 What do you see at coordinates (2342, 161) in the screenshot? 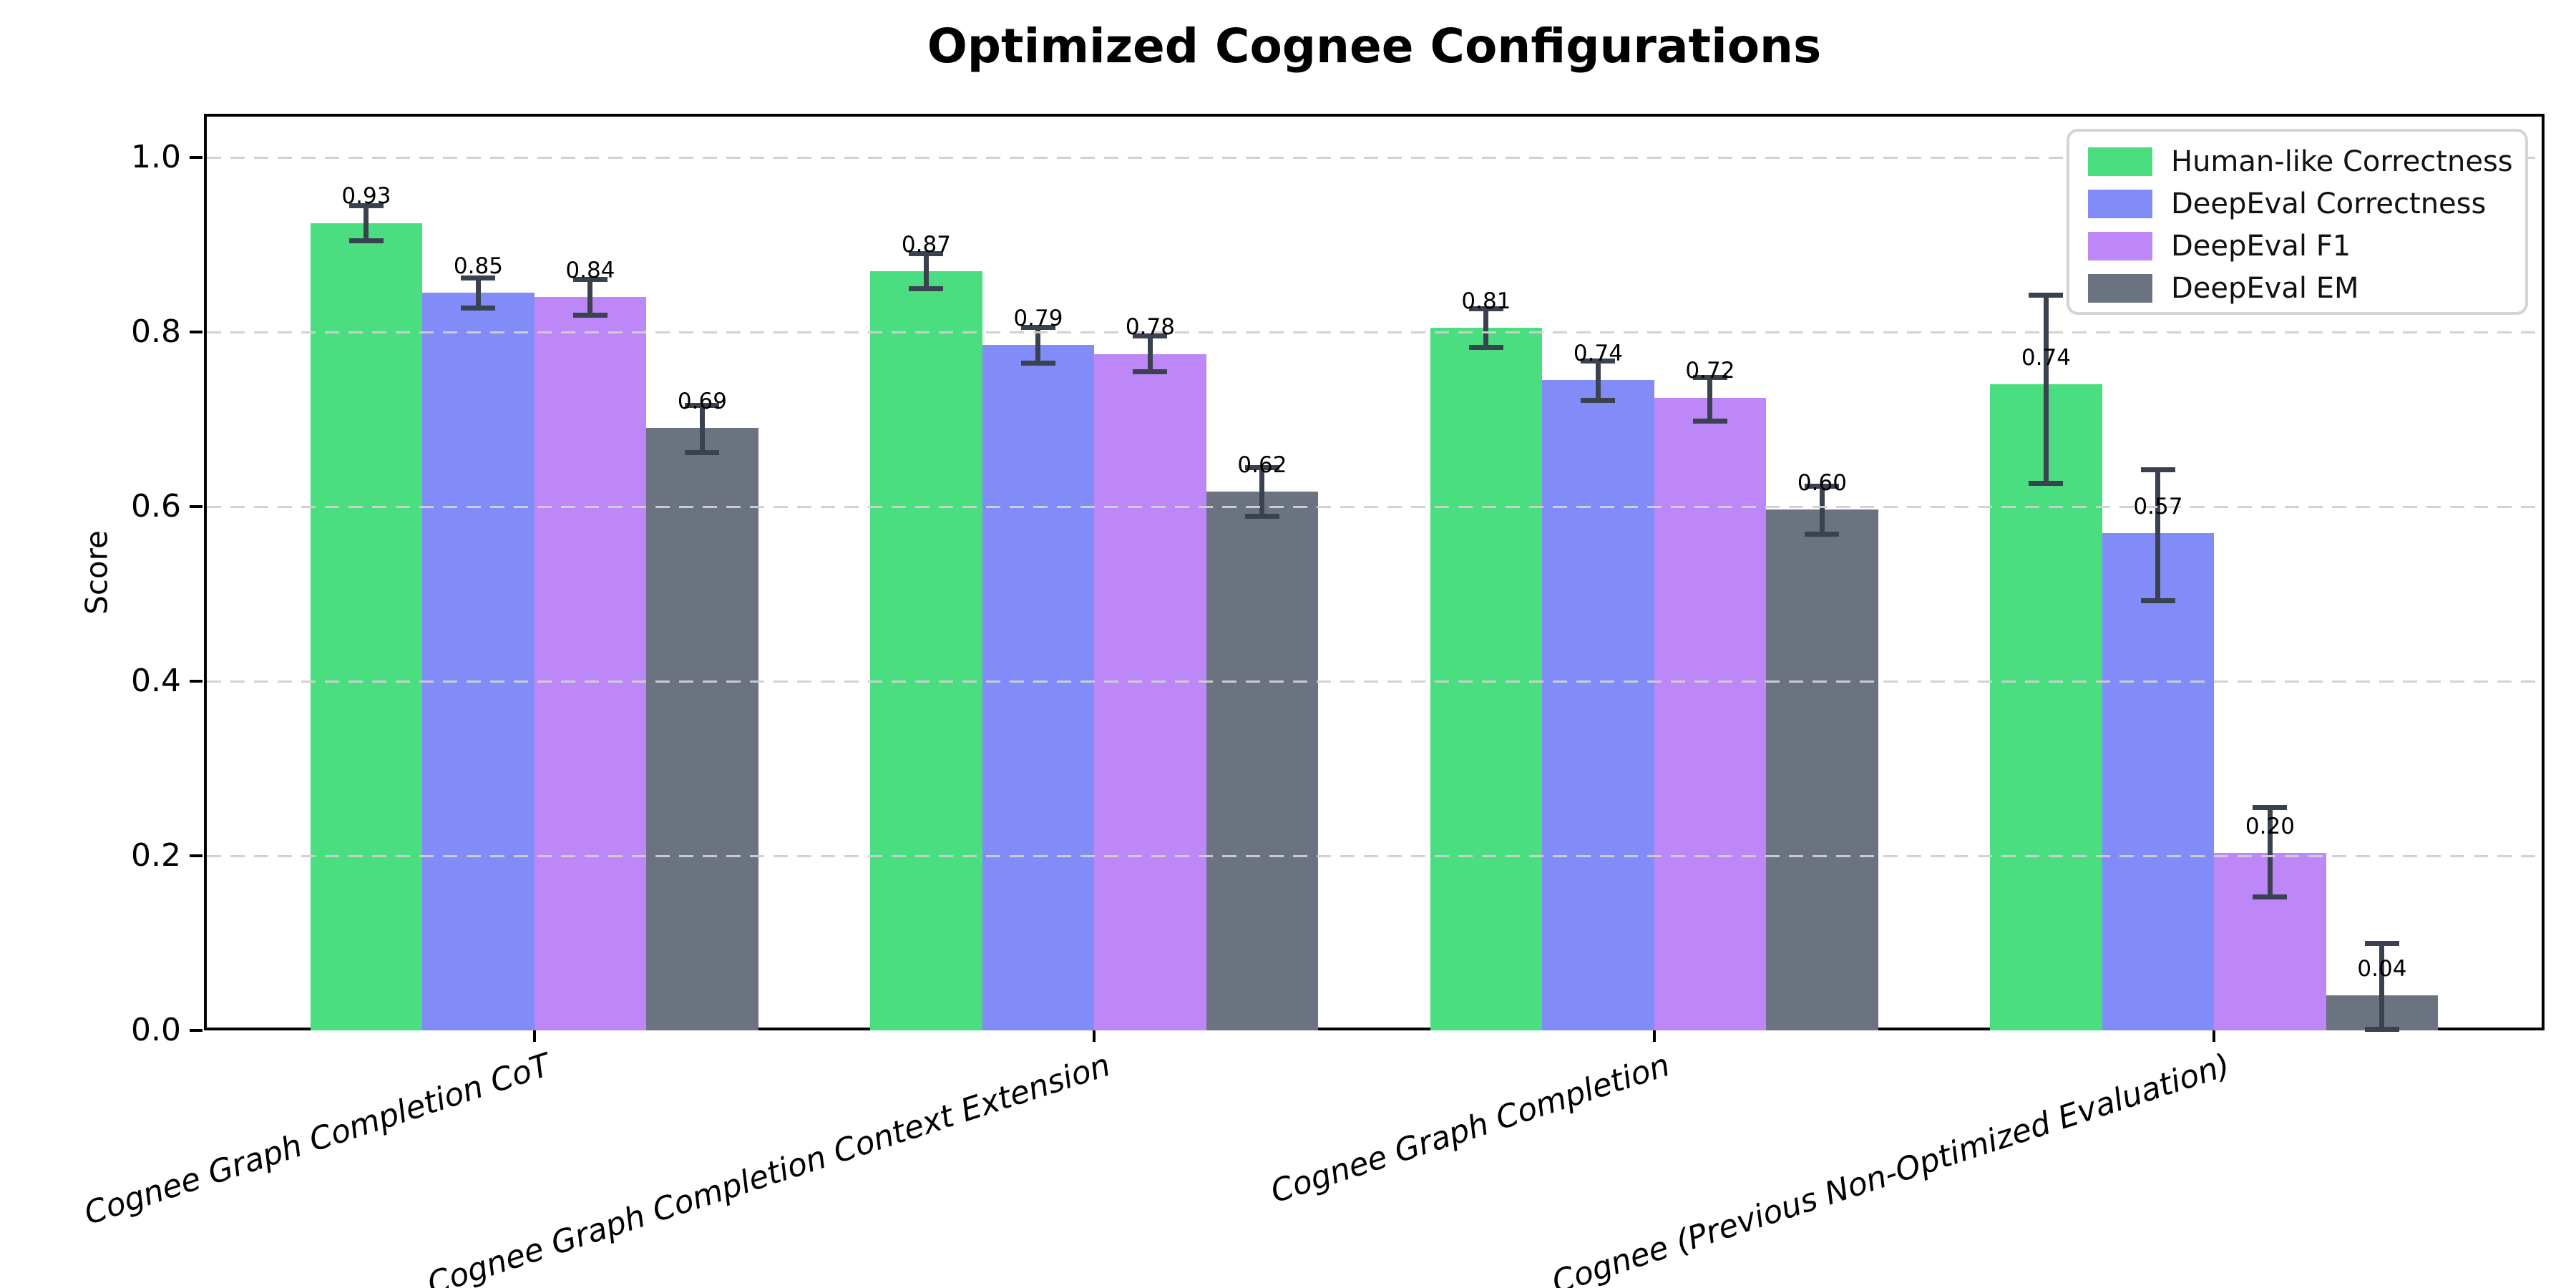
I see `legend-label: Human-like Correctness` at bounding box center [2342, 161].